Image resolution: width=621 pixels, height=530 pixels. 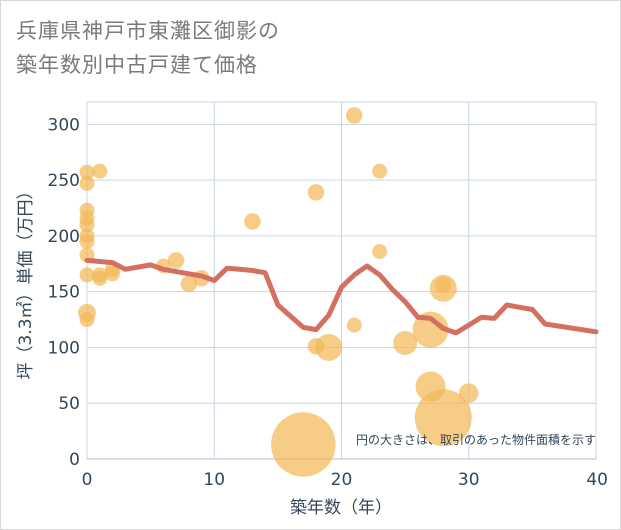 What do you see at coordinates (64, 237) in the screenshot?
I see `y-tick-label: 200` at bounding box center [64, 237].